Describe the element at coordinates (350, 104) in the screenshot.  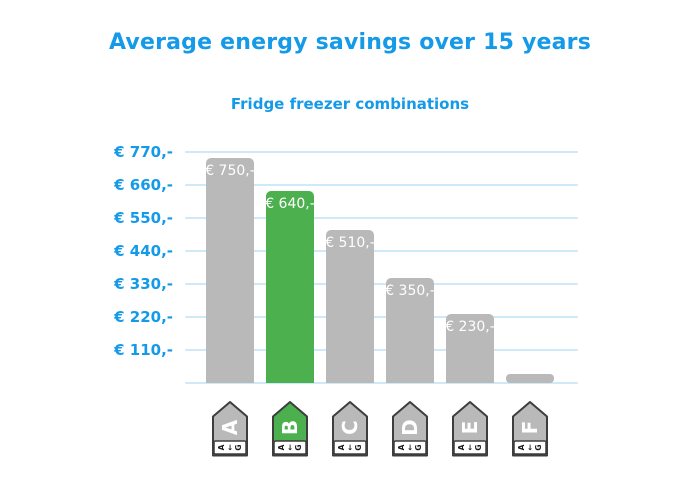
I see `chart-subtitle: Fridge freezer combinations` at that location.